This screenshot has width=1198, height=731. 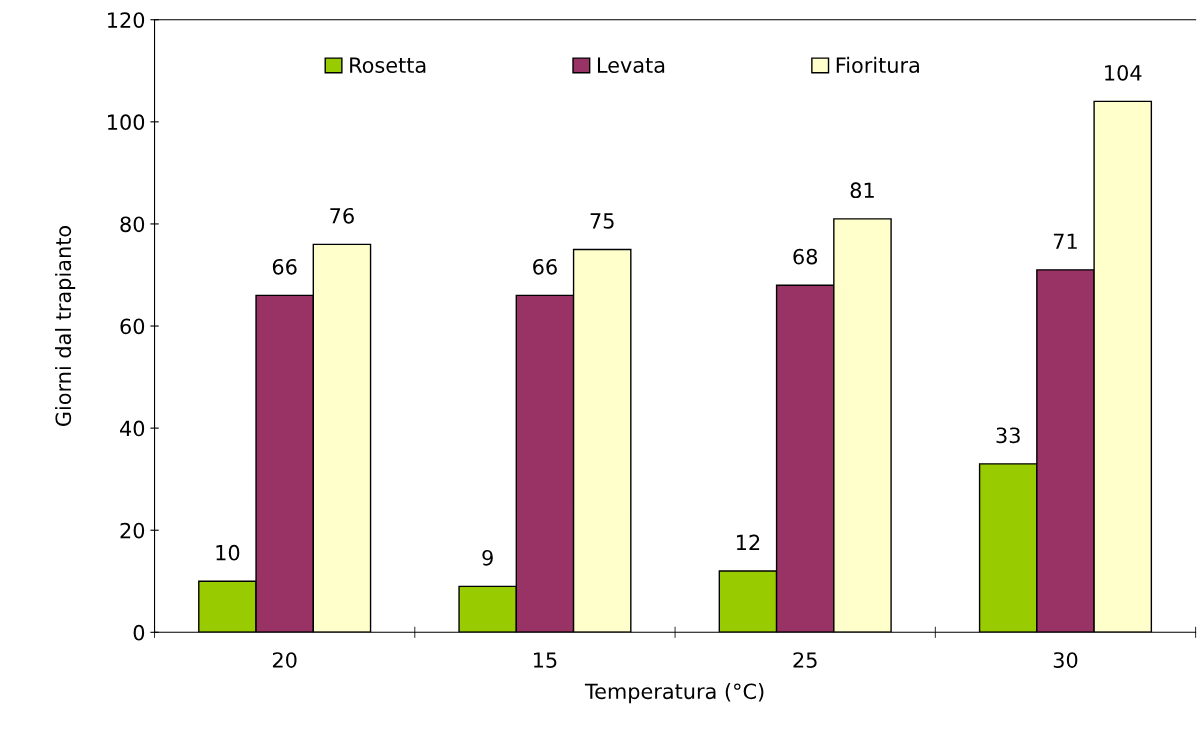 What do you see at coordinates (284, 660) in the screenshot?
I see `x-tick-label: 20` at bounding box center [284, 660].